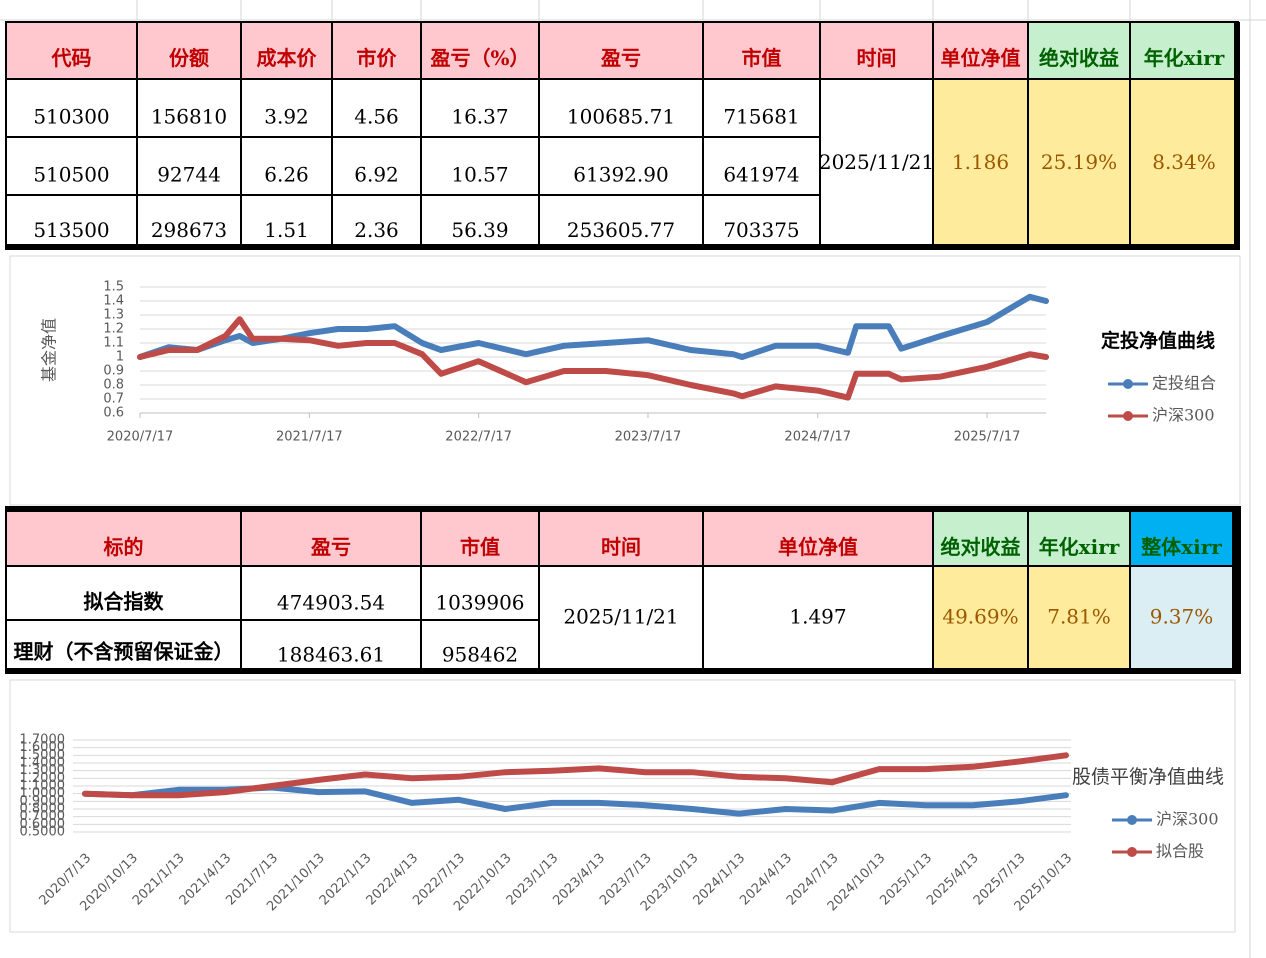  What do you see at coordinates (479, 117) in the screenshot?
I see `cell-text: 16.37` at bounding box center [479, 117].